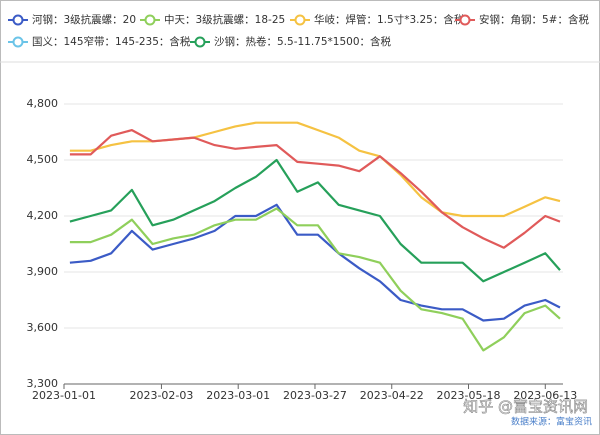 This screenshot has height=435, width=600. I want to click on x-tick-label: 2023-01-01, so click(64, 395).